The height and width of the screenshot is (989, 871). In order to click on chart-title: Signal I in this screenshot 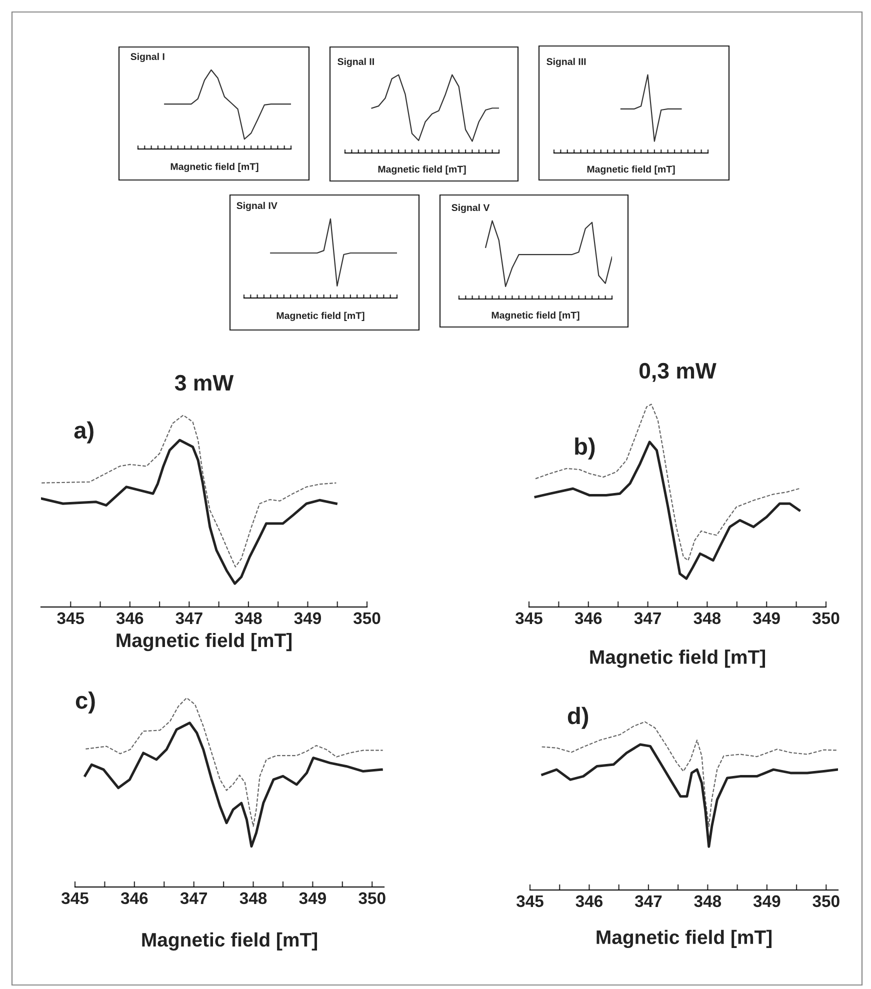, I will do `click(147, 57)`.